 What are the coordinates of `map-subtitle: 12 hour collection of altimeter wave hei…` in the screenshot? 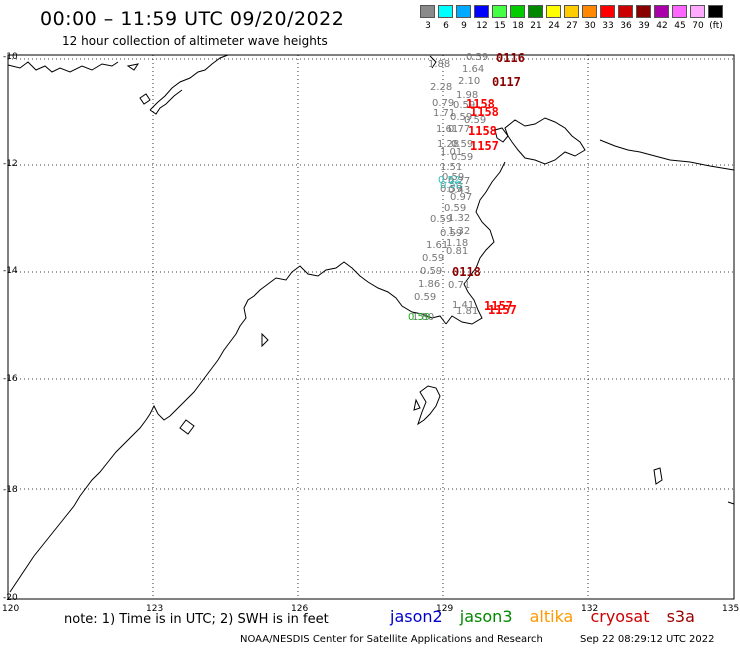 It's located at (195, 41).